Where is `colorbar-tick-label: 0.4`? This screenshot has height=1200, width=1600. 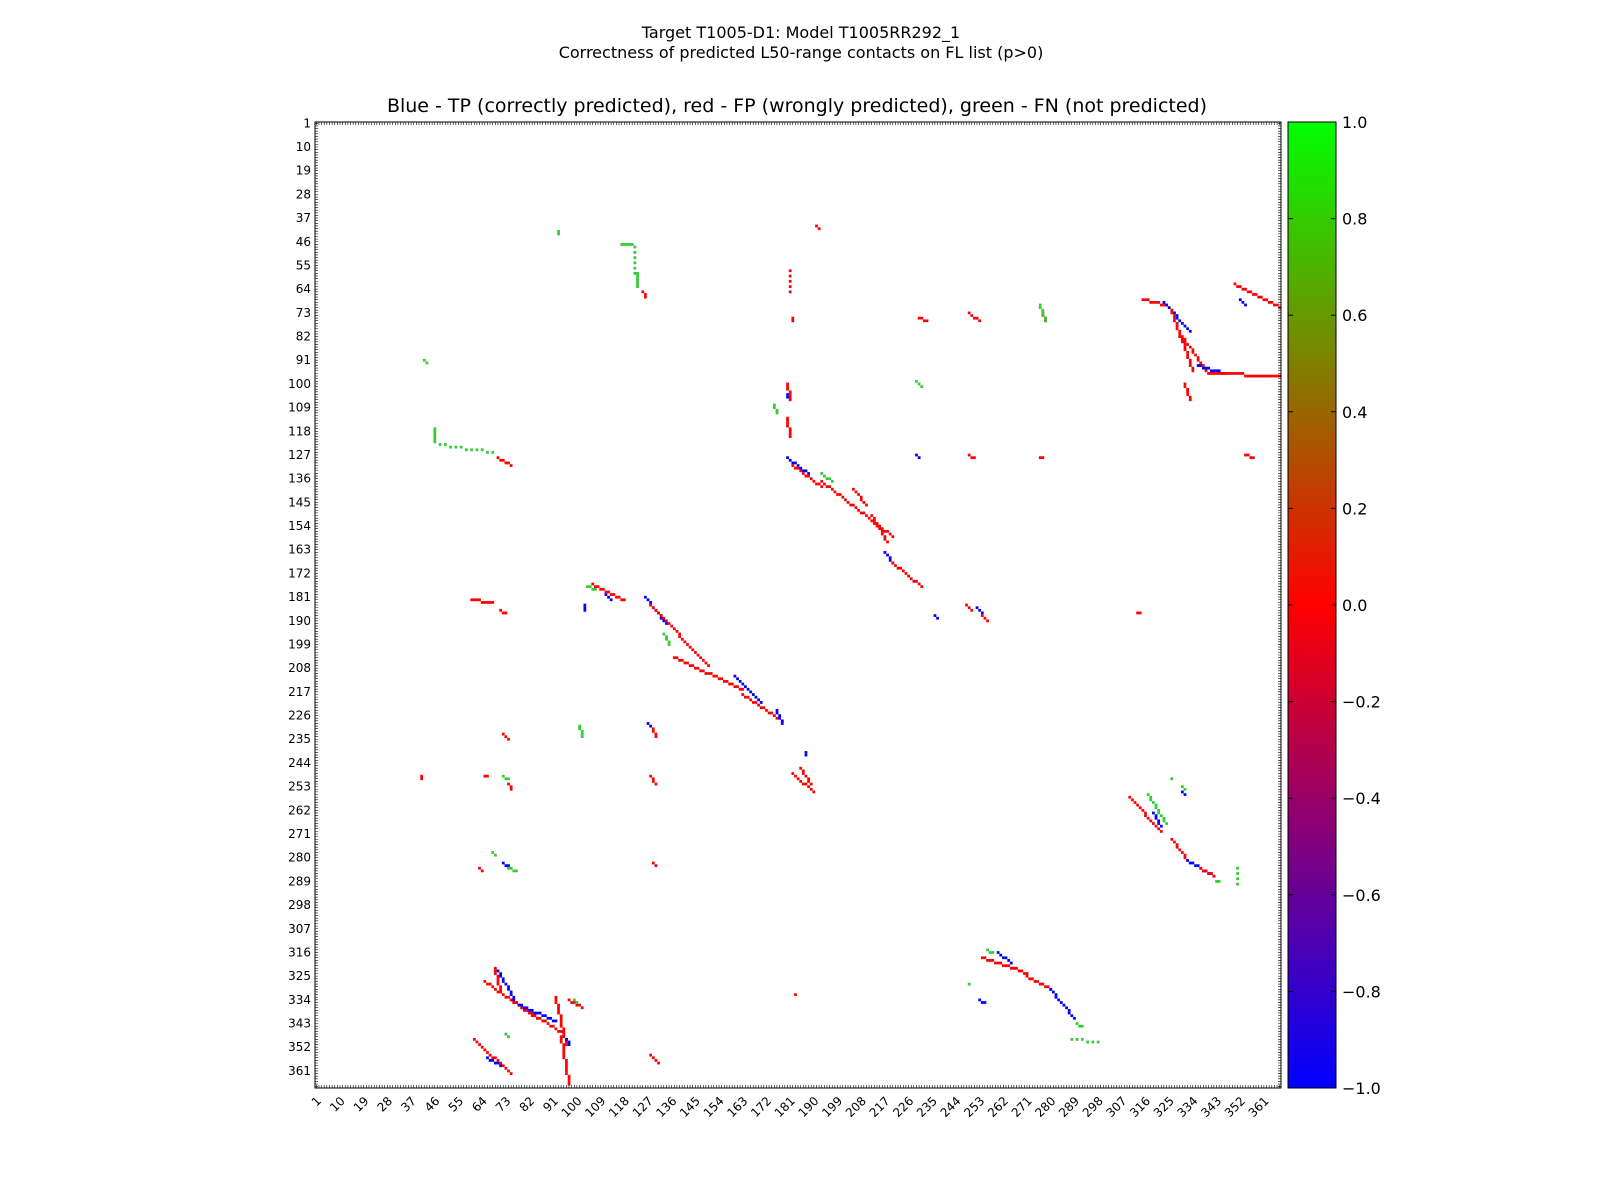
colorbar-tick-label: 0.4 is located at coordinates (1354, 412).